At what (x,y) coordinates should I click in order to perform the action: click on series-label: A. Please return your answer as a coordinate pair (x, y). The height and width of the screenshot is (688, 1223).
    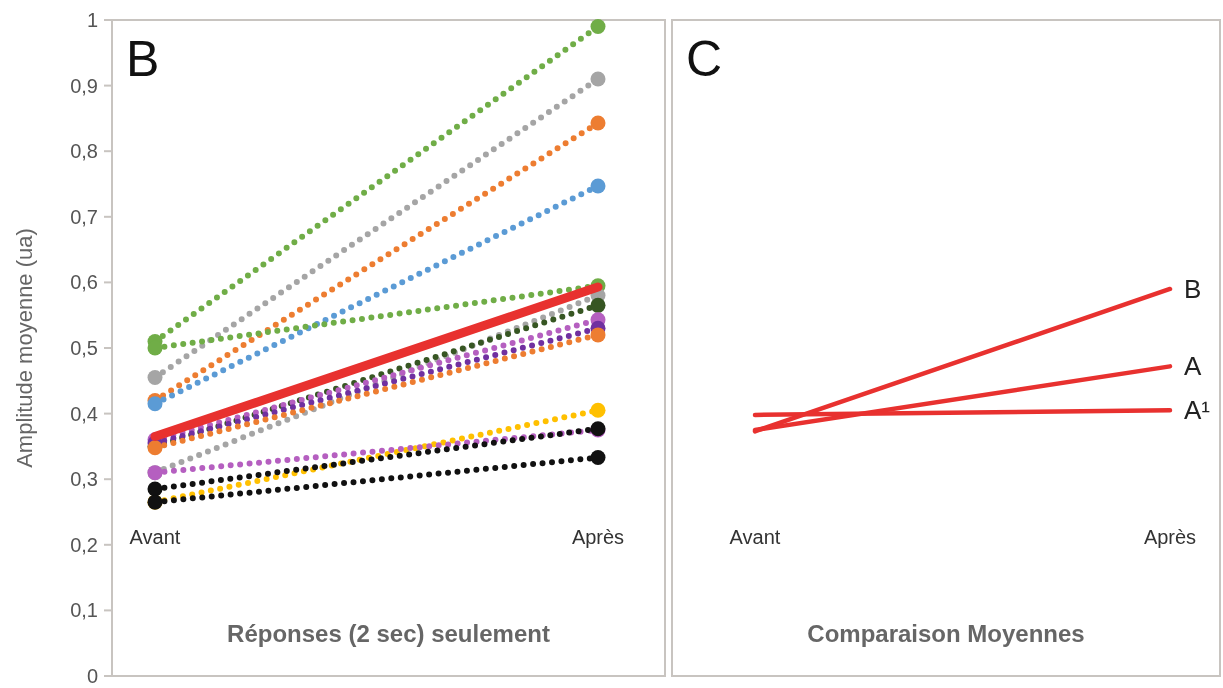
    Looking at the image, I should click on (1193, 366).